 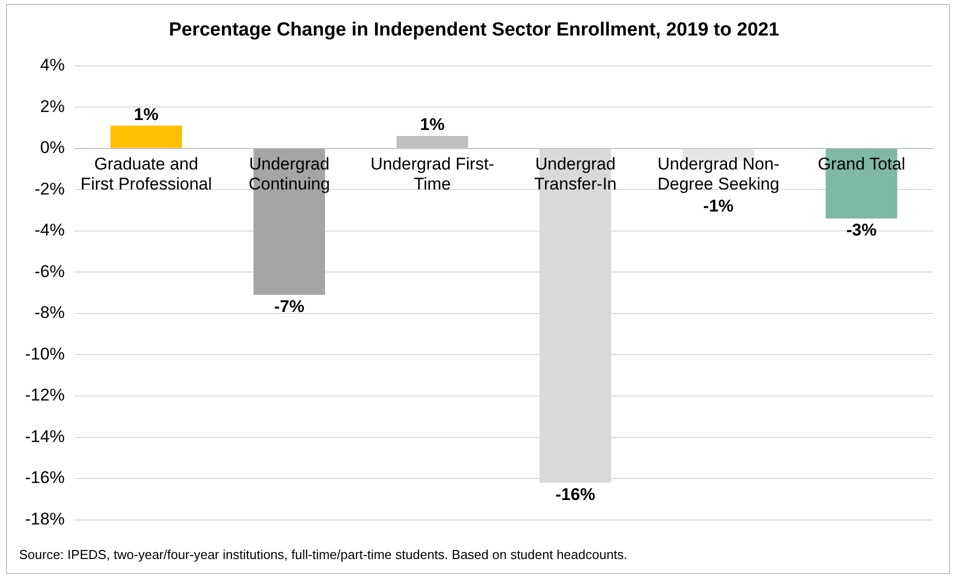 What do you see at coordinates (861, 230) in the screenshot?
I see `data-label: -3%` at bounding box center [861, 230].